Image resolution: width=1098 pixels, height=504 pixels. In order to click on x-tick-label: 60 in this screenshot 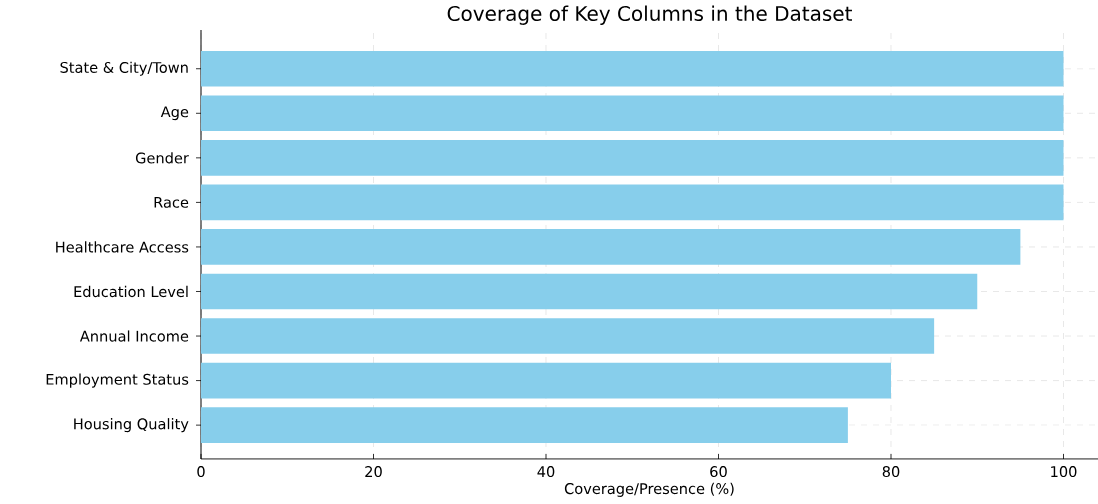, I will do `click(718, 472)`.